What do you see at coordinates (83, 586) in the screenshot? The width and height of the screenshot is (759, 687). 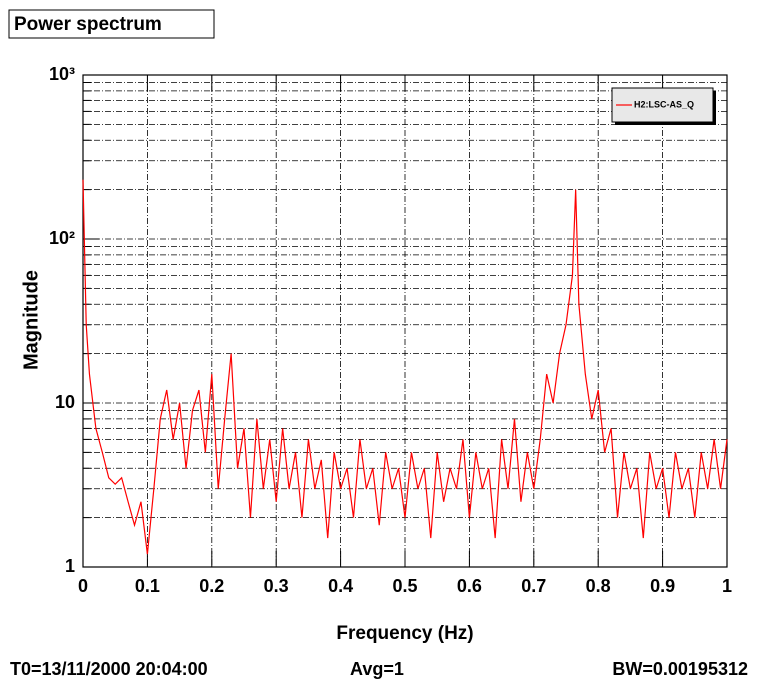 I see `x-tick-label: 0` at bounding box center [83, 586].